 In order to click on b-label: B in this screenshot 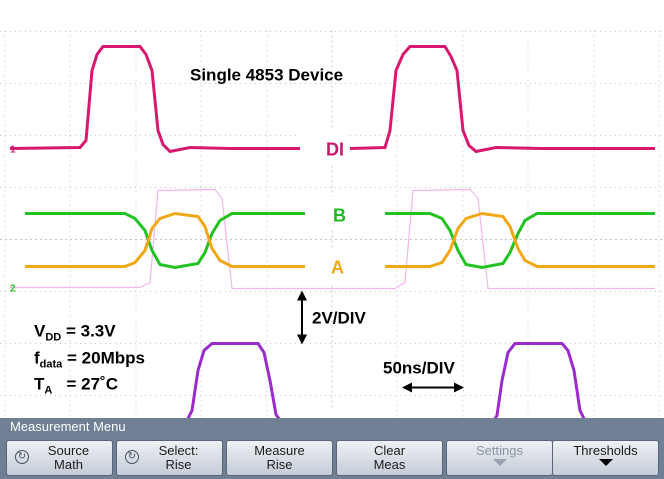, I will do `click(339, 216)`.